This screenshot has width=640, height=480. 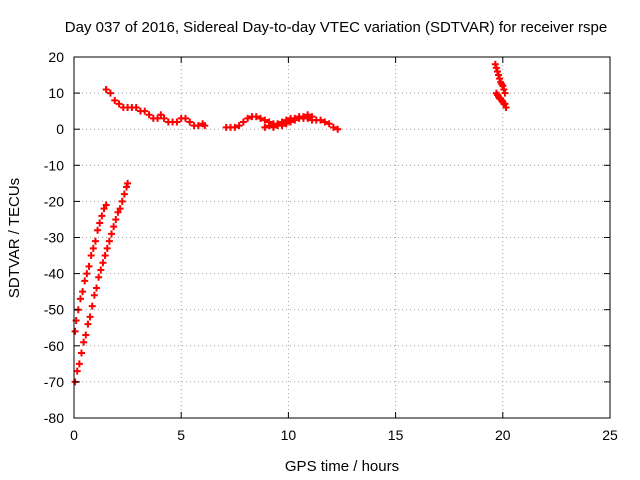 What do you see at coordinates (56, 93) in the screenshot?
I see `y-tick-label: 10` at bounding box center [56, 93].